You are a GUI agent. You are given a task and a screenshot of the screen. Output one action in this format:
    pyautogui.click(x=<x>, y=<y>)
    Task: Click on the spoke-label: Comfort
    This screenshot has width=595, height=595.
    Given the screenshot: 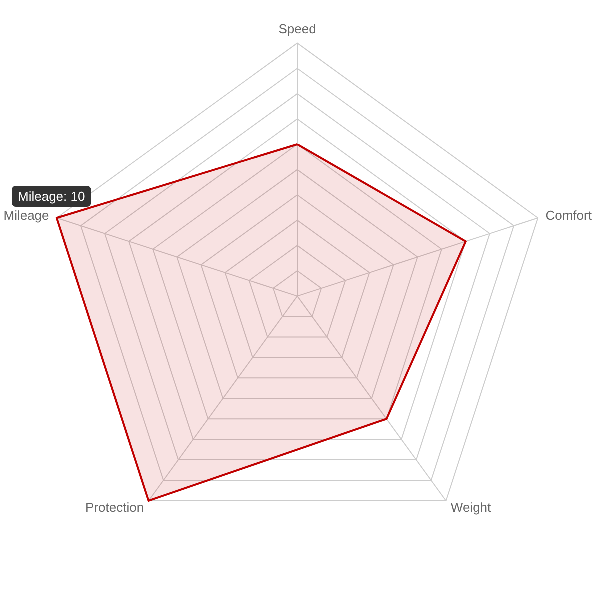 What is the action you would take?
    pyautogui.click(x=569, y=216)
    